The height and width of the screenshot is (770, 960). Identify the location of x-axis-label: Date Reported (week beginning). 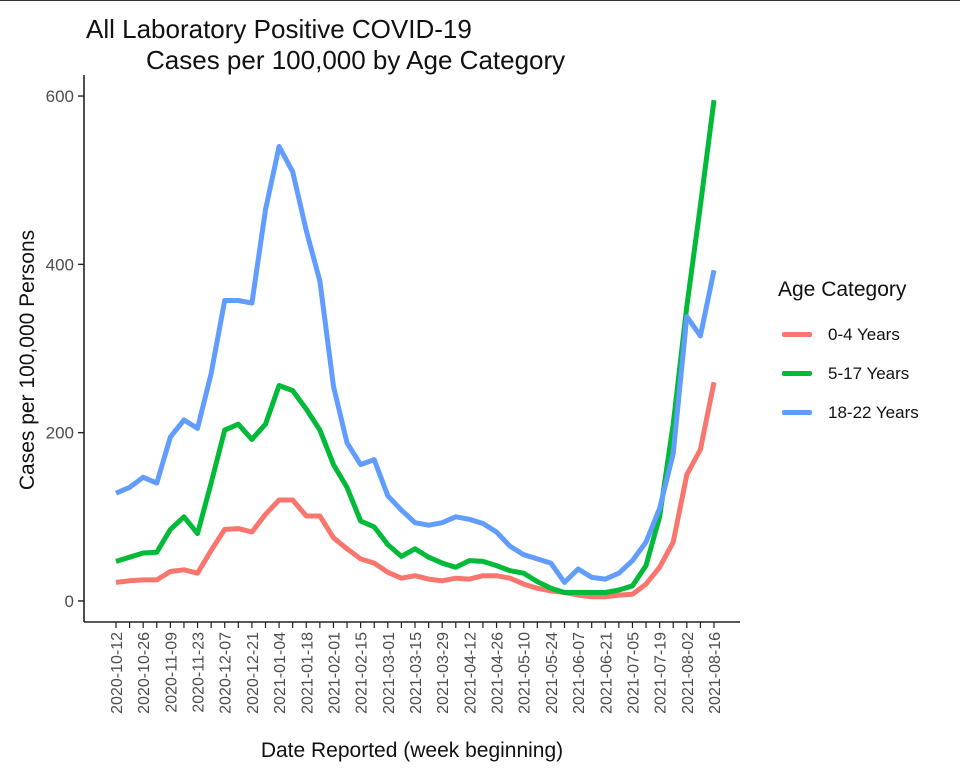
(412, 750).